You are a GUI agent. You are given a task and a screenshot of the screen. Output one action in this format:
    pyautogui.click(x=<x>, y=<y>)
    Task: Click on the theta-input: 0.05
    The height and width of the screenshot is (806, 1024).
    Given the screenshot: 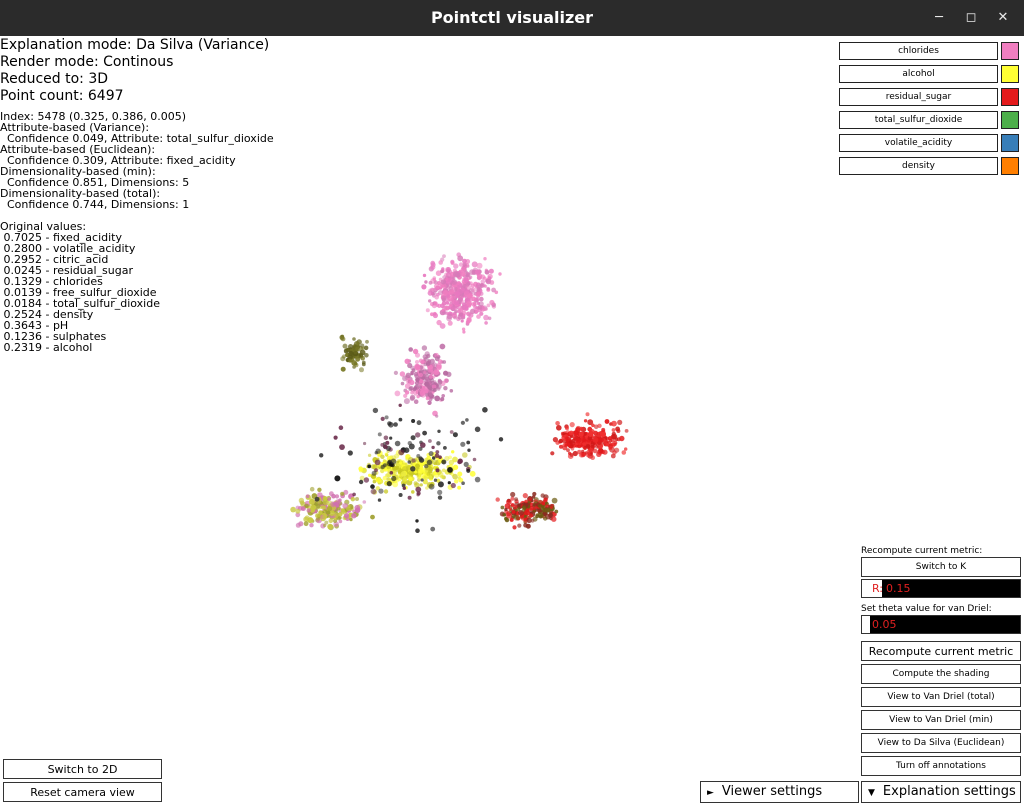 What is the action you would take?
    pyautogui.click(x=941, y=624)
    